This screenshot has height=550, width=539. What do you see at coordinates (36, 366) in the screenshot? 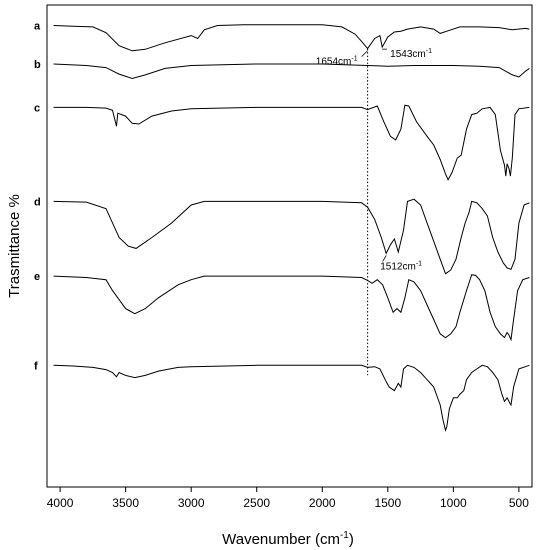
I see `series-label-f: f` at bounding box center [36, 366].